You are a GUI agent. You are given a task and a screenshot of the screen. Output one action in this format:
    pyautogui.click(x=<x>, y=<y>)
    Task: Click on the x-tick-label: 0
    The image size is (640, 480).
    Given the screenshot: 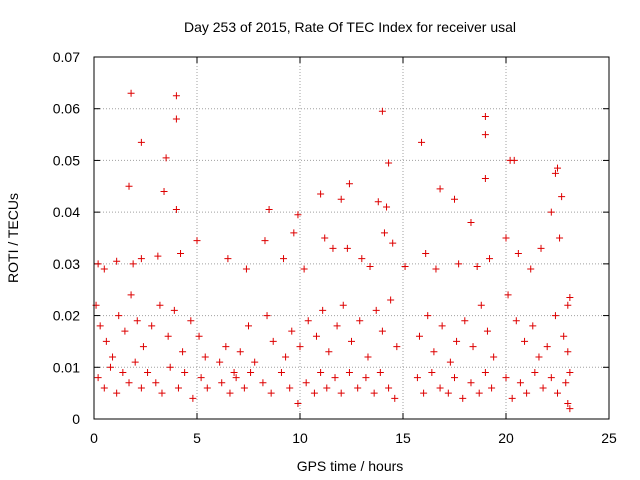 What is the action you would take?
    pyautogui.click(x=94, y=438)
    